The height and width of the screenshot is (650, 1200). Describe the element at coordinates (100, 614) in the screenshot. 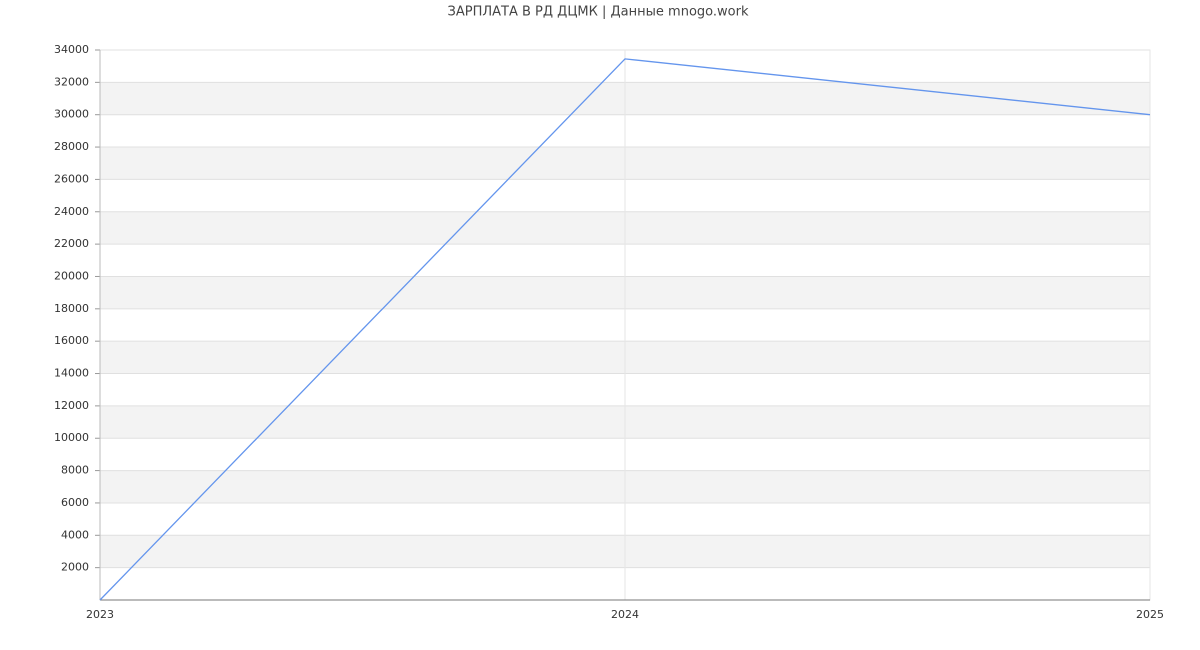

I see `x-tick-label: 2023` at that location.